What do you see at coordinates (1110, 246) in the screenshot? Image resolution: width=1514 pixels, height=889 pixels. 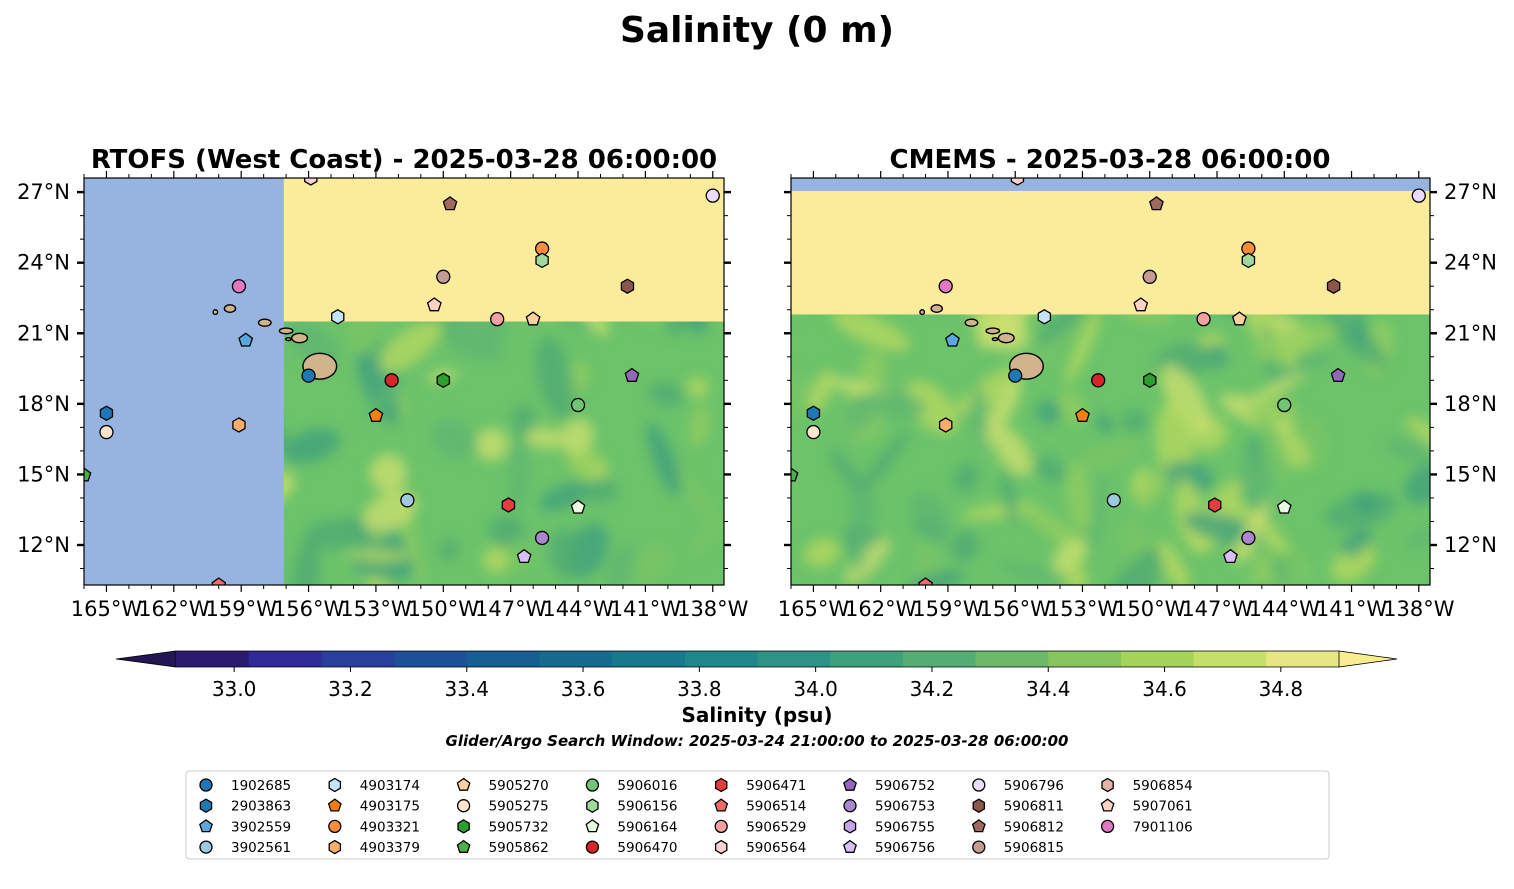 I see `fresh-region-cmems` at bounding box center [1110, 246].